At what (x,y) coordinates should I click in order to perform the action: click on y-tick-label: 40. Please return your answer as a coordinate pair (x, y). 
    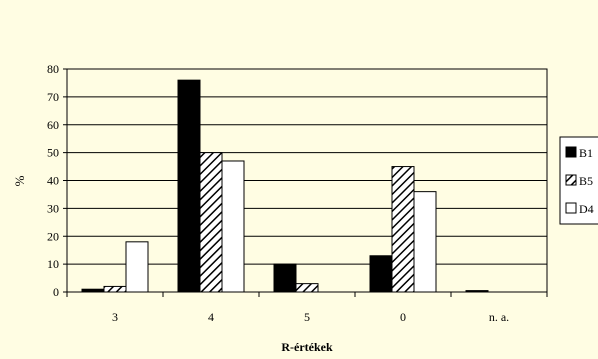
    Looking at the image, I should click on (53, 181).